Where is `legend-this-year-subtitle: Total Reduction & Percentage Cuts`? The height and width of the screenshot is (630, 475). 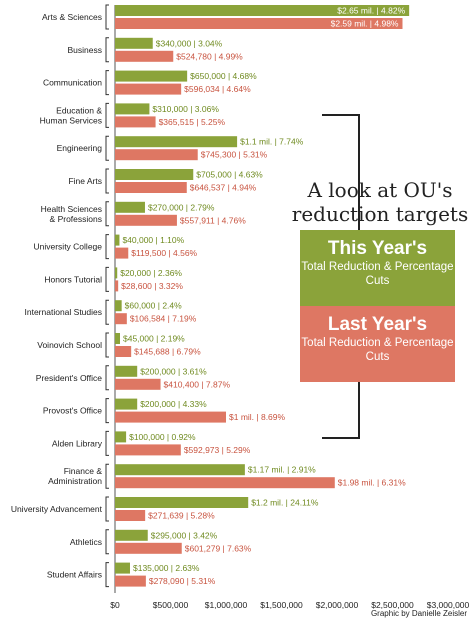
legend-this-year-subtitle: Total Reduction & Percentage Cuts is located at coordinates (377, 274).